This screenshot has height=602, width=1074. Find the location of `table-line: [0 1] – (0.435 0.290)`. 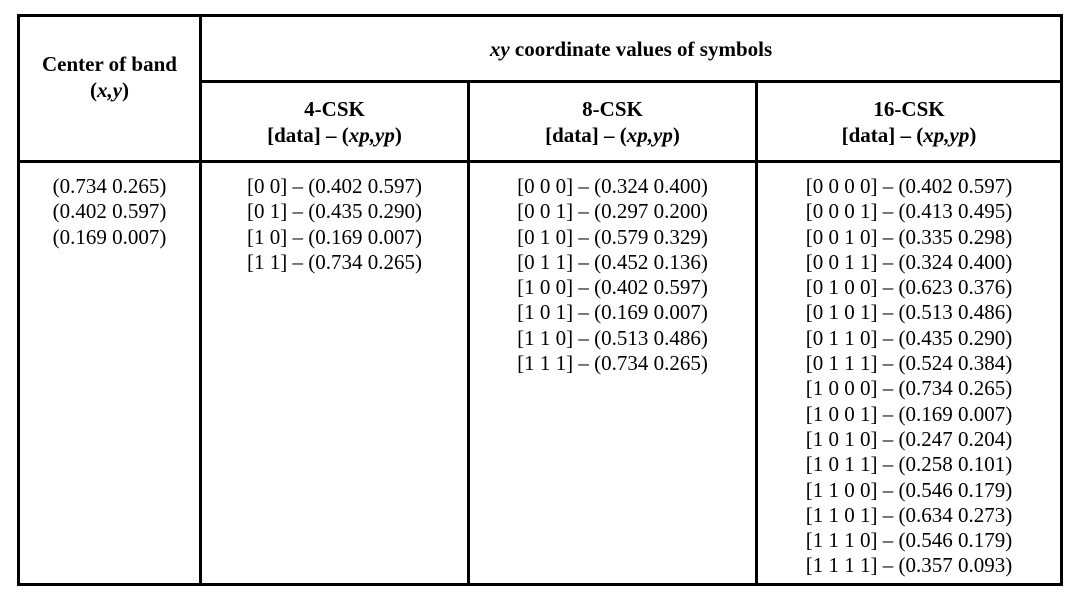

table-line: [0 1] – (0.435 0.290) is located at coordinates (334, 211).